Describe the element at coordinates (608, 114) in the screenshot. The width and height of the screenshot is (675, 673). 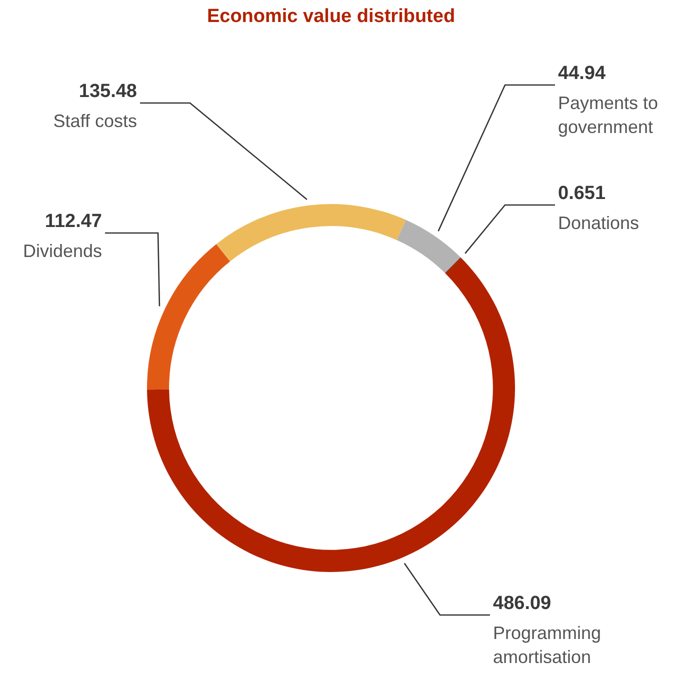
I see `slice-label: Payments to government` at that location.